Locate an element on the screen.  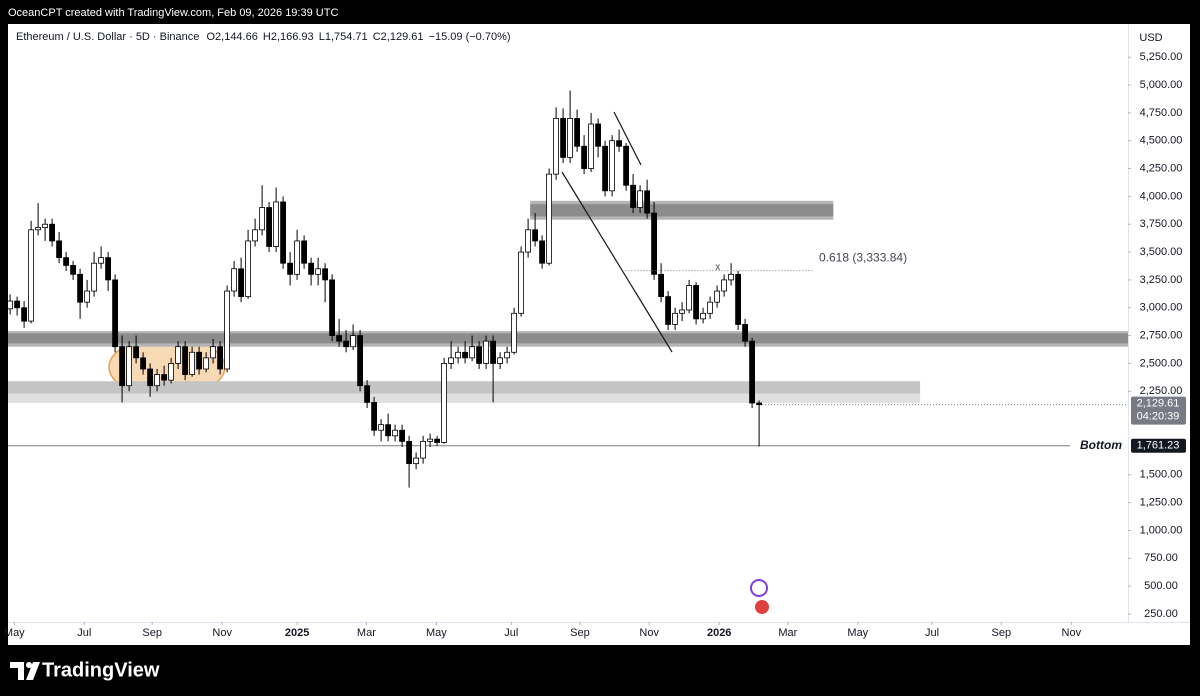
symbol: Ethereum / U.S. Dollar · 5D · Binance is located at coordinates (107, 37).